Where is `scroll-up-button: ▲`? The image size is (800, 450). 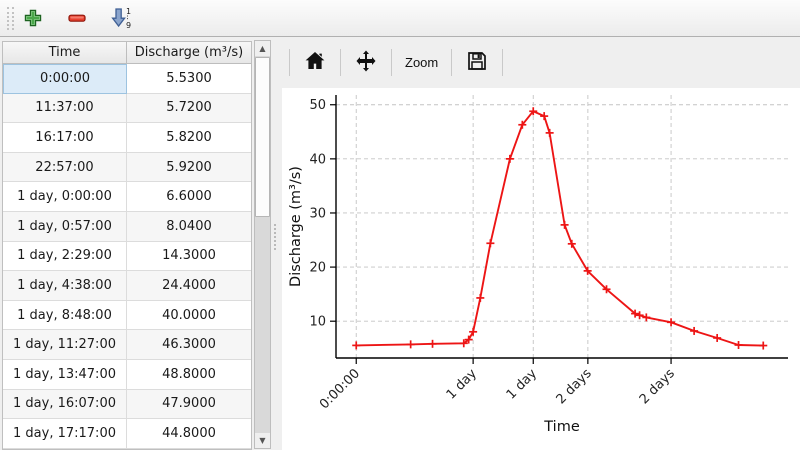 scroll-up-button: ▲ is located at coordinates (262, 48).